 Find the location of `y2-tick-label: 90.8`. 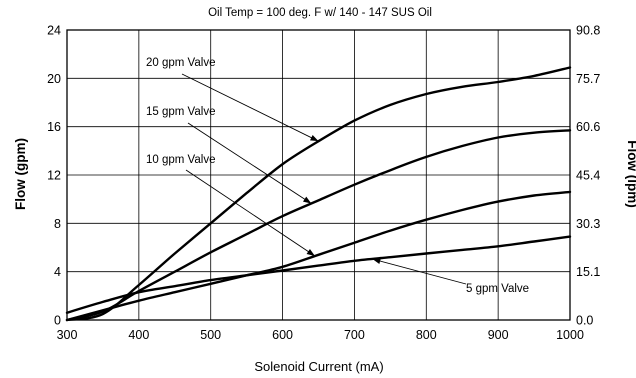

y2-tick-label: 90.8 is located at coordinates (588, 31).